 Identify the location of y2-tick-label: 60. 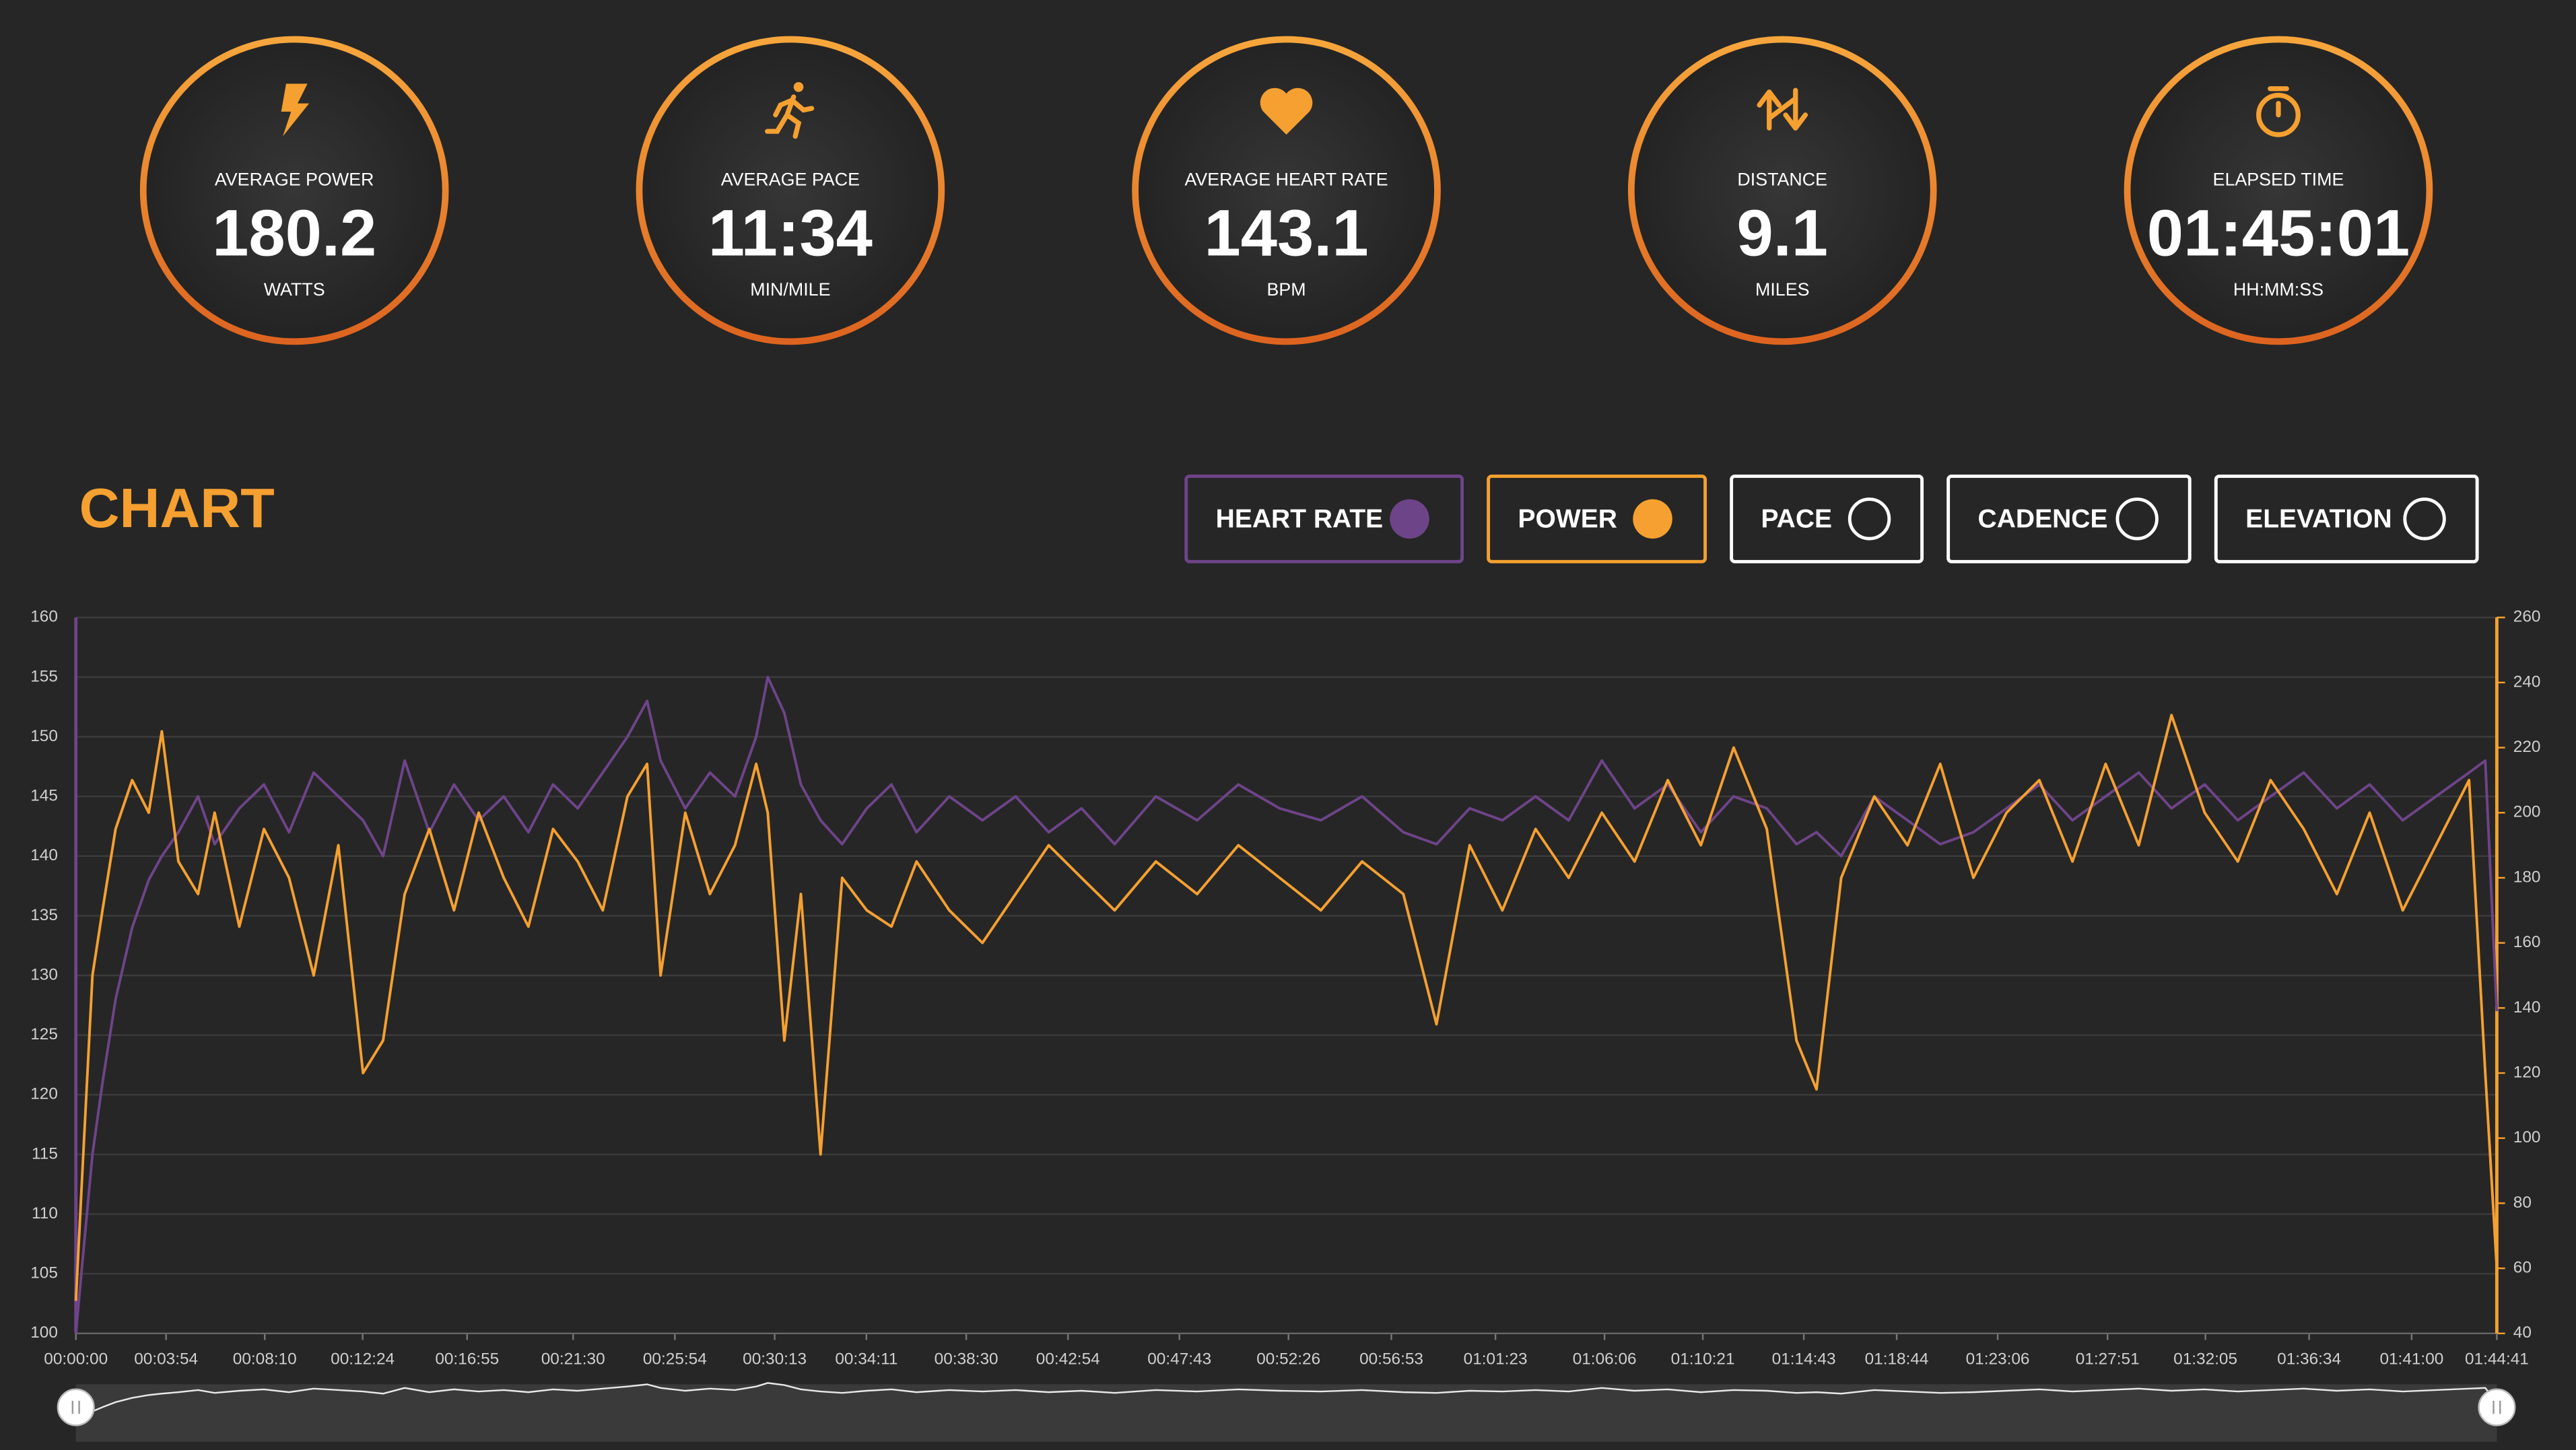
(2522, 1268).